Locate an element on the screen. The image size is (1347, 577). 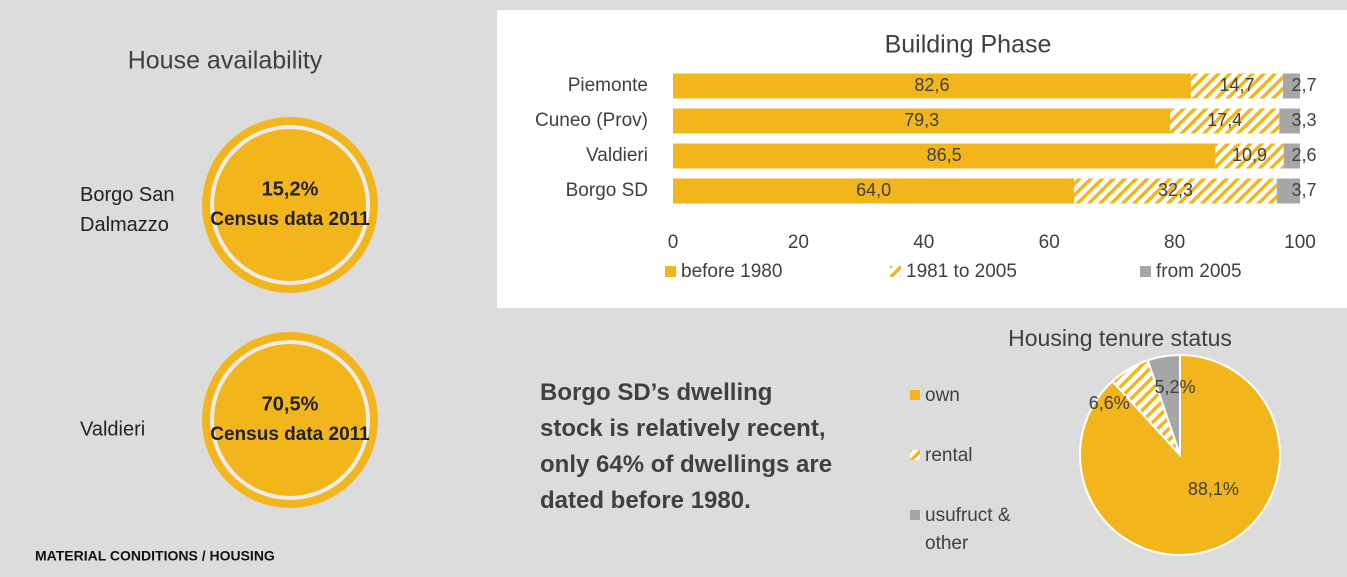
x-tick-label: 100 is located at coordinates (1300, 242).